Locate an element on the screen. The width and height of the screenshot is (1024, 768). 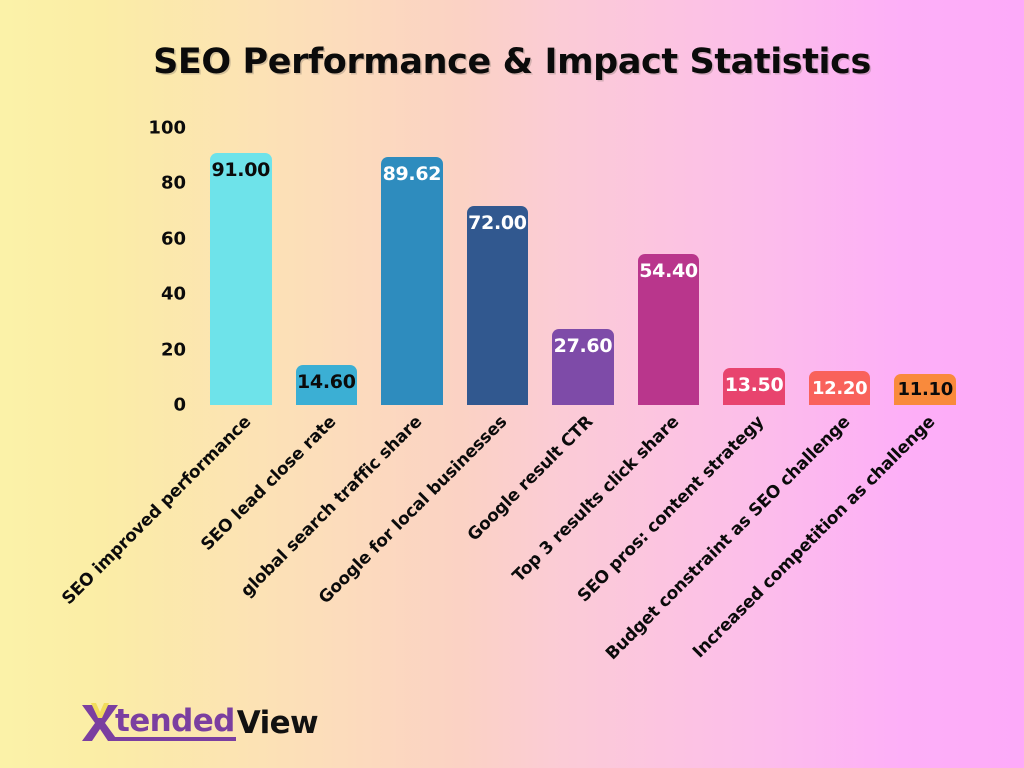
bar: 27.60 is located at coordinates (583, 366).